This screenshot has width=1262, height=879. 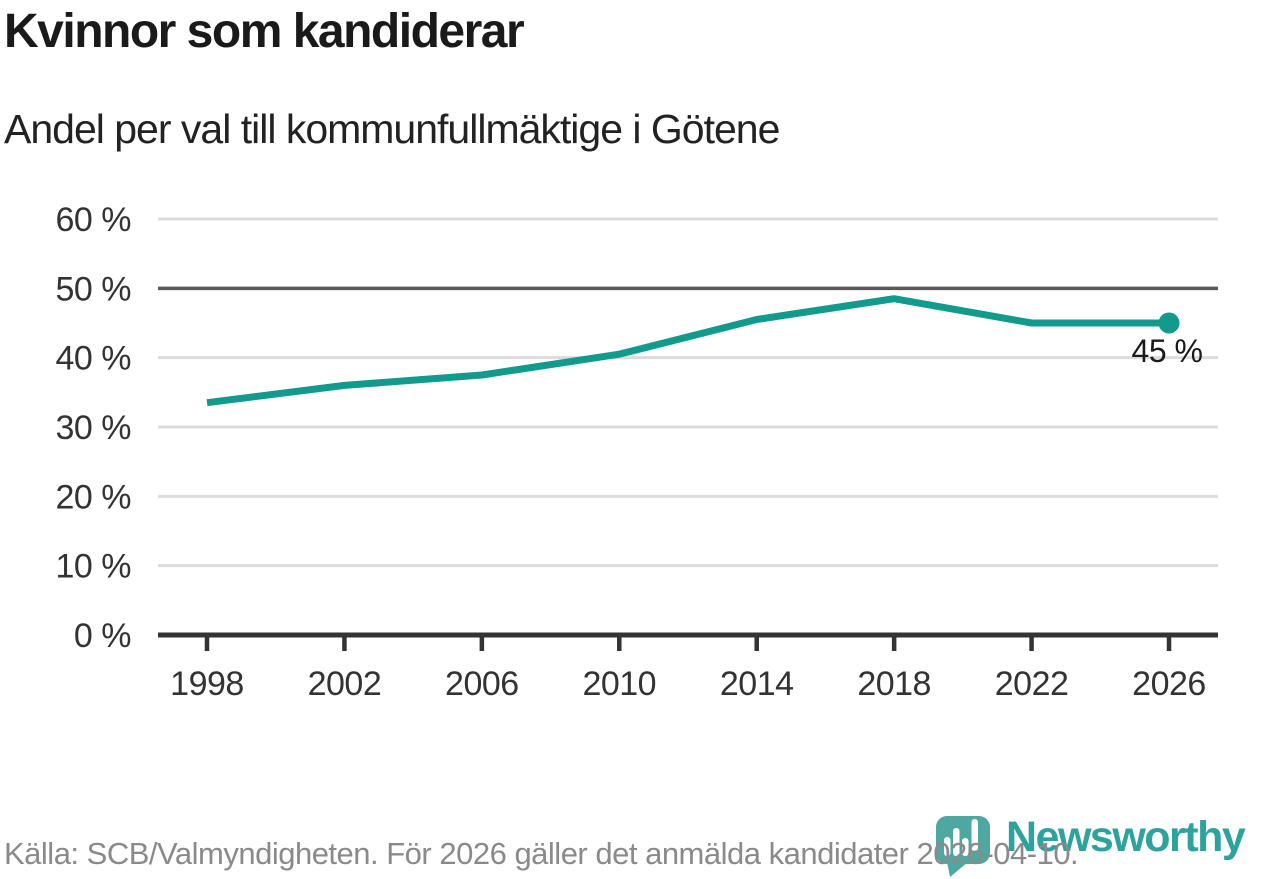 I want to click on y-tick-label: 10 %, so click(x=94, y=567).